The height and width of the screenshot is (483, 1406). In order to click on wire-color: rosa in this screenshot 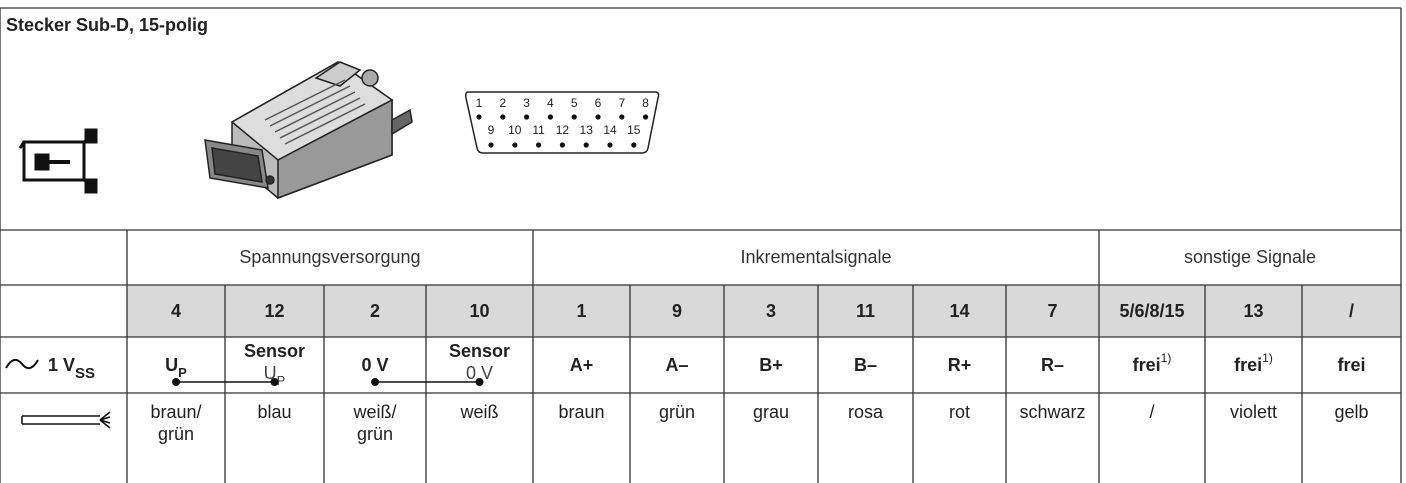, I will do `click(866, 412)`.